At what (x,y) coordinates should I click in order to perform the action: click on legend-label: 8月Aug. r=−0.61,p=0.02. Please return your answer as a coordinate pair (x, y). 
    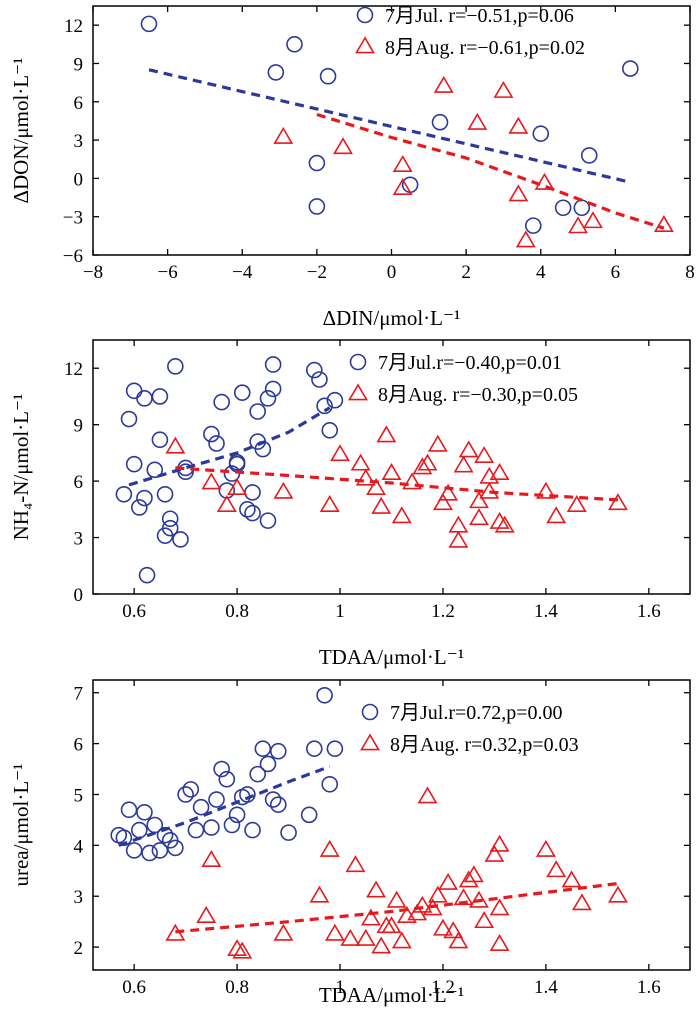
    Looking at the image, I should click on (485, 48).